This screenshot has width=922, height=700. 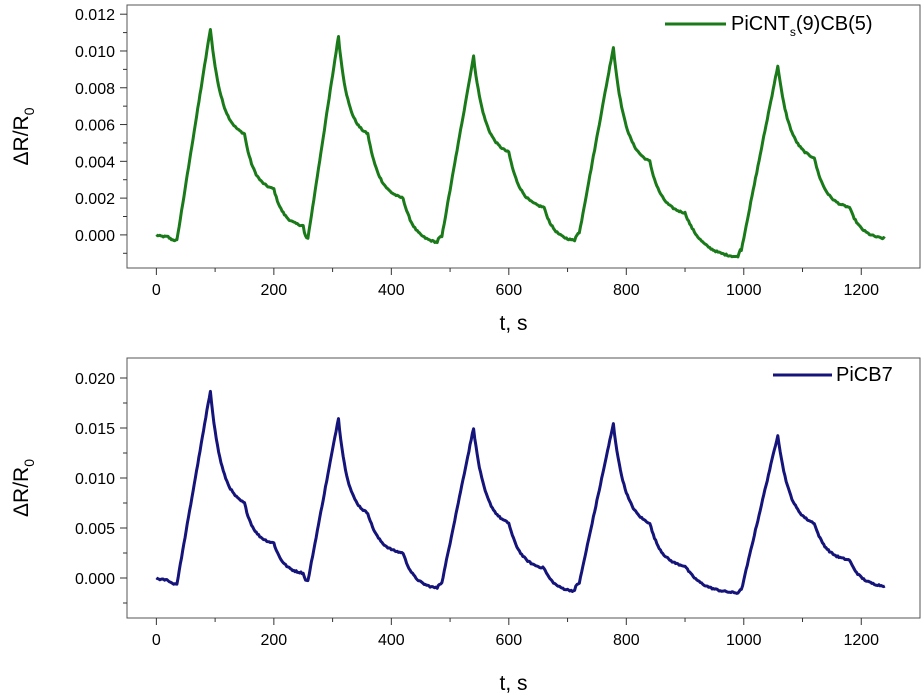 I want to click on y-tick-label: 0.002, so click(x=95, y=199).